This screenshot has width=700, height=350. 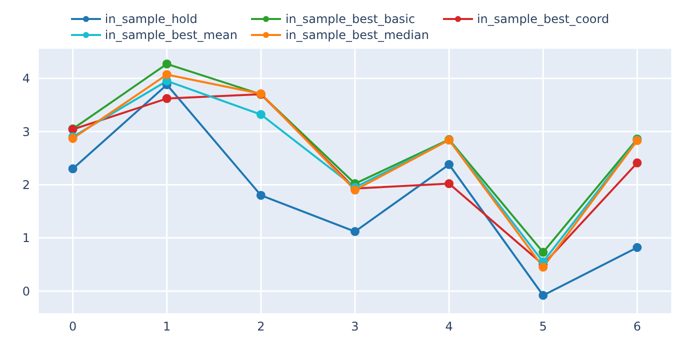 What do you see at coordinates (171, 35) in the screenshot?
I see `legend-label: in_sample_best_mean` at bounding box center [171, 35].